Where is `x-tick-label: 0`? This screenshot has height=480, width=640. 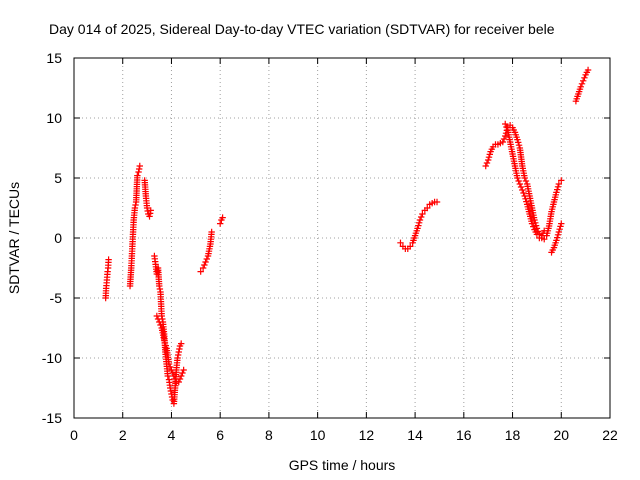
x-tick-label: 0 is located at coordinates (74, 435).